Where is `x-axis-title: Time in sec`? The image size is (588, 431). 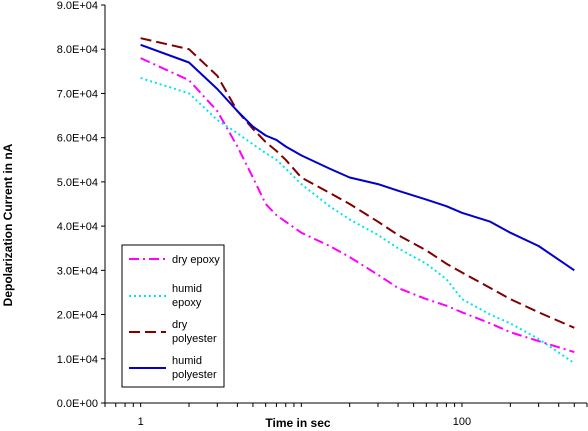 x-axis-title: Time in sec is located at coordinates (297, 423).